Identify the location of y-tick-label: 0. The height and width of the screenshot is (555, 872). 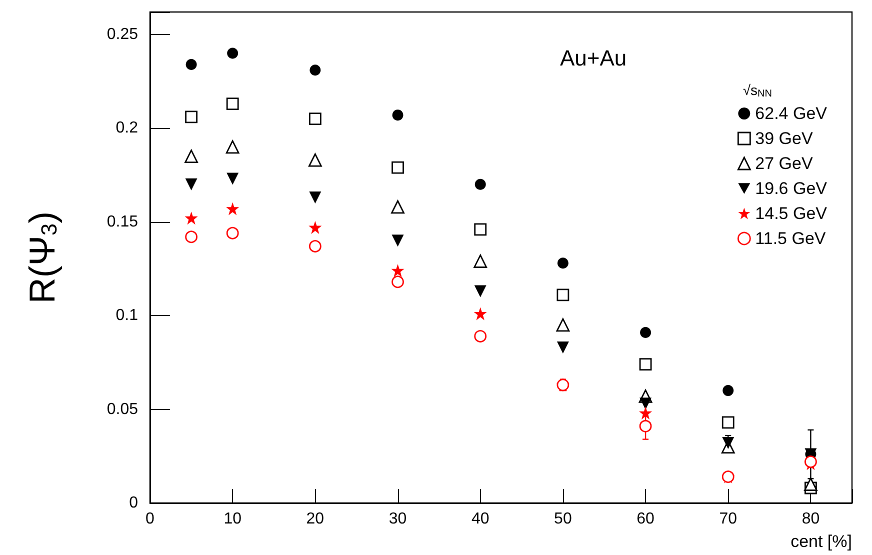
(133, 503).